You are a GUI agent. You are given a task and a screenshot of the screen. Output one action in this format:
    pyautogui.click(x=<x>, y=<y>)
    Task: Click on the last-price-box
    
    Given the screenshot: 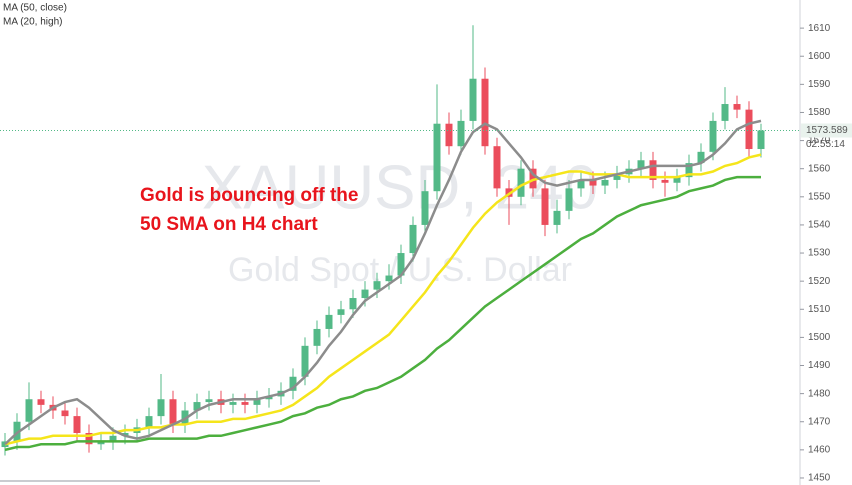 What is the action you would take?
    pyautogui.click(x=826, y=130)
    